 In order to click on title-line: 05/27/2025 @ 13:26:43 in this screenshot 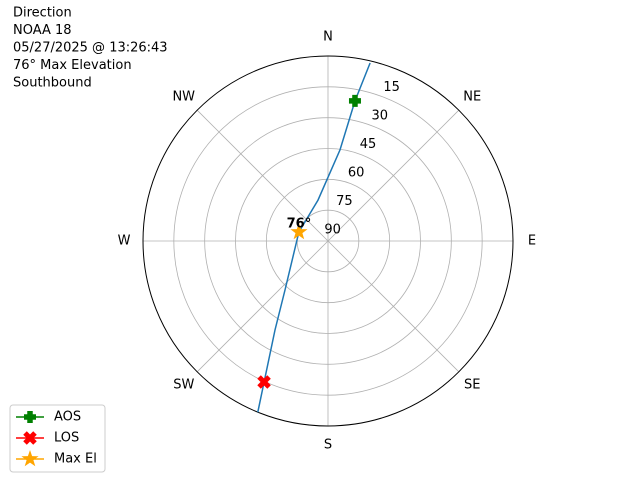, I will do `click(90, 48)`.